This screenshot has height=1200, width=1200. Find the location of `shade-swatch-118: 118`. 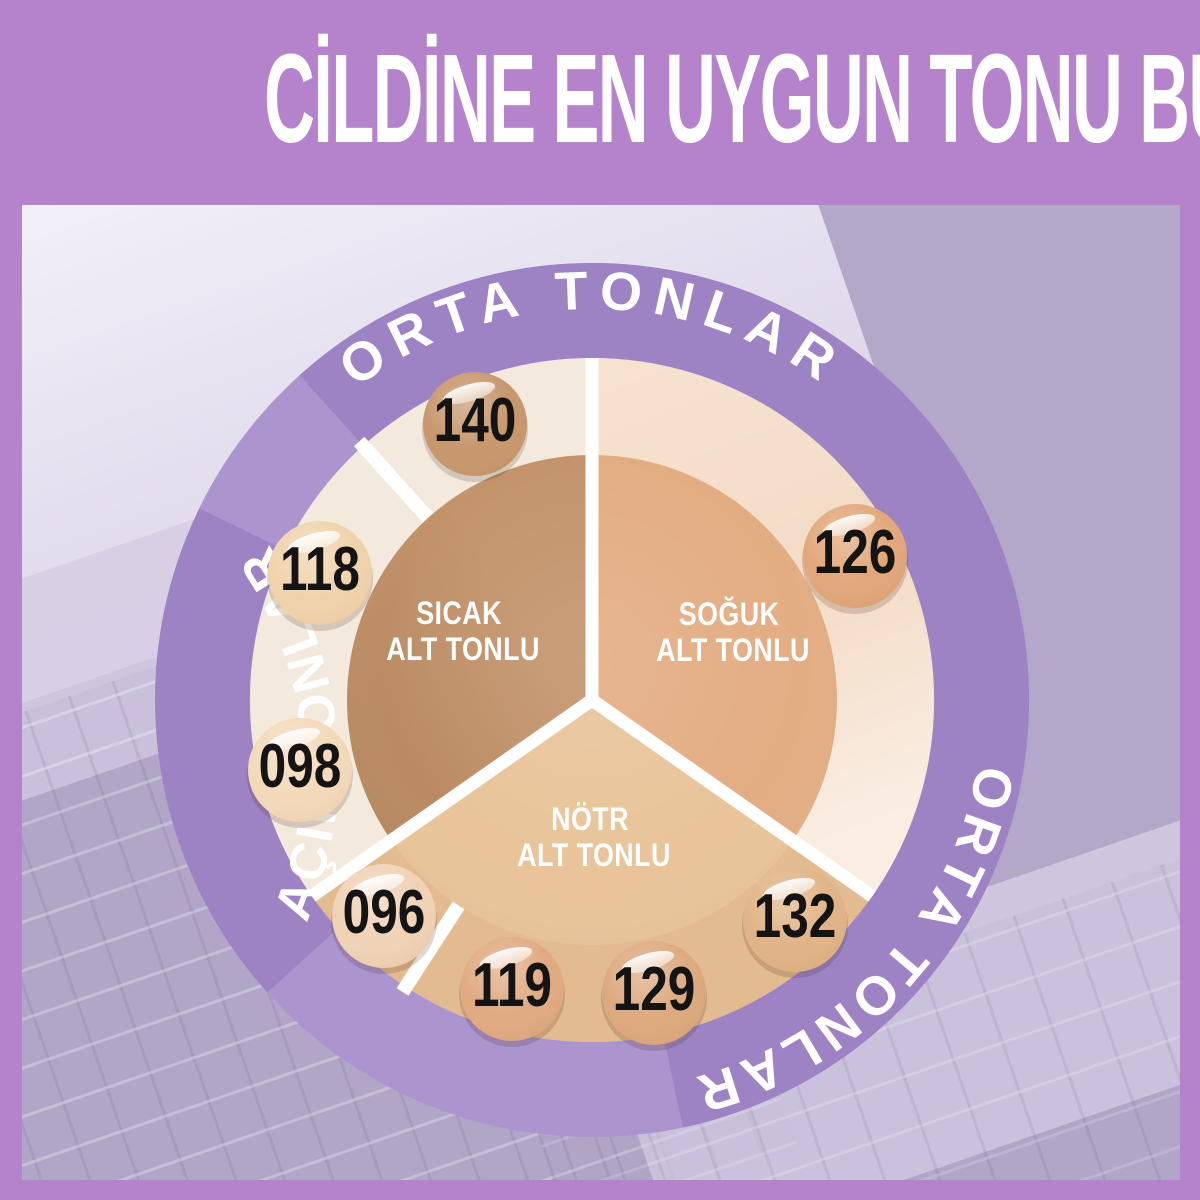

shade-swatch-118: 118 is located at coordinates (320, 576).